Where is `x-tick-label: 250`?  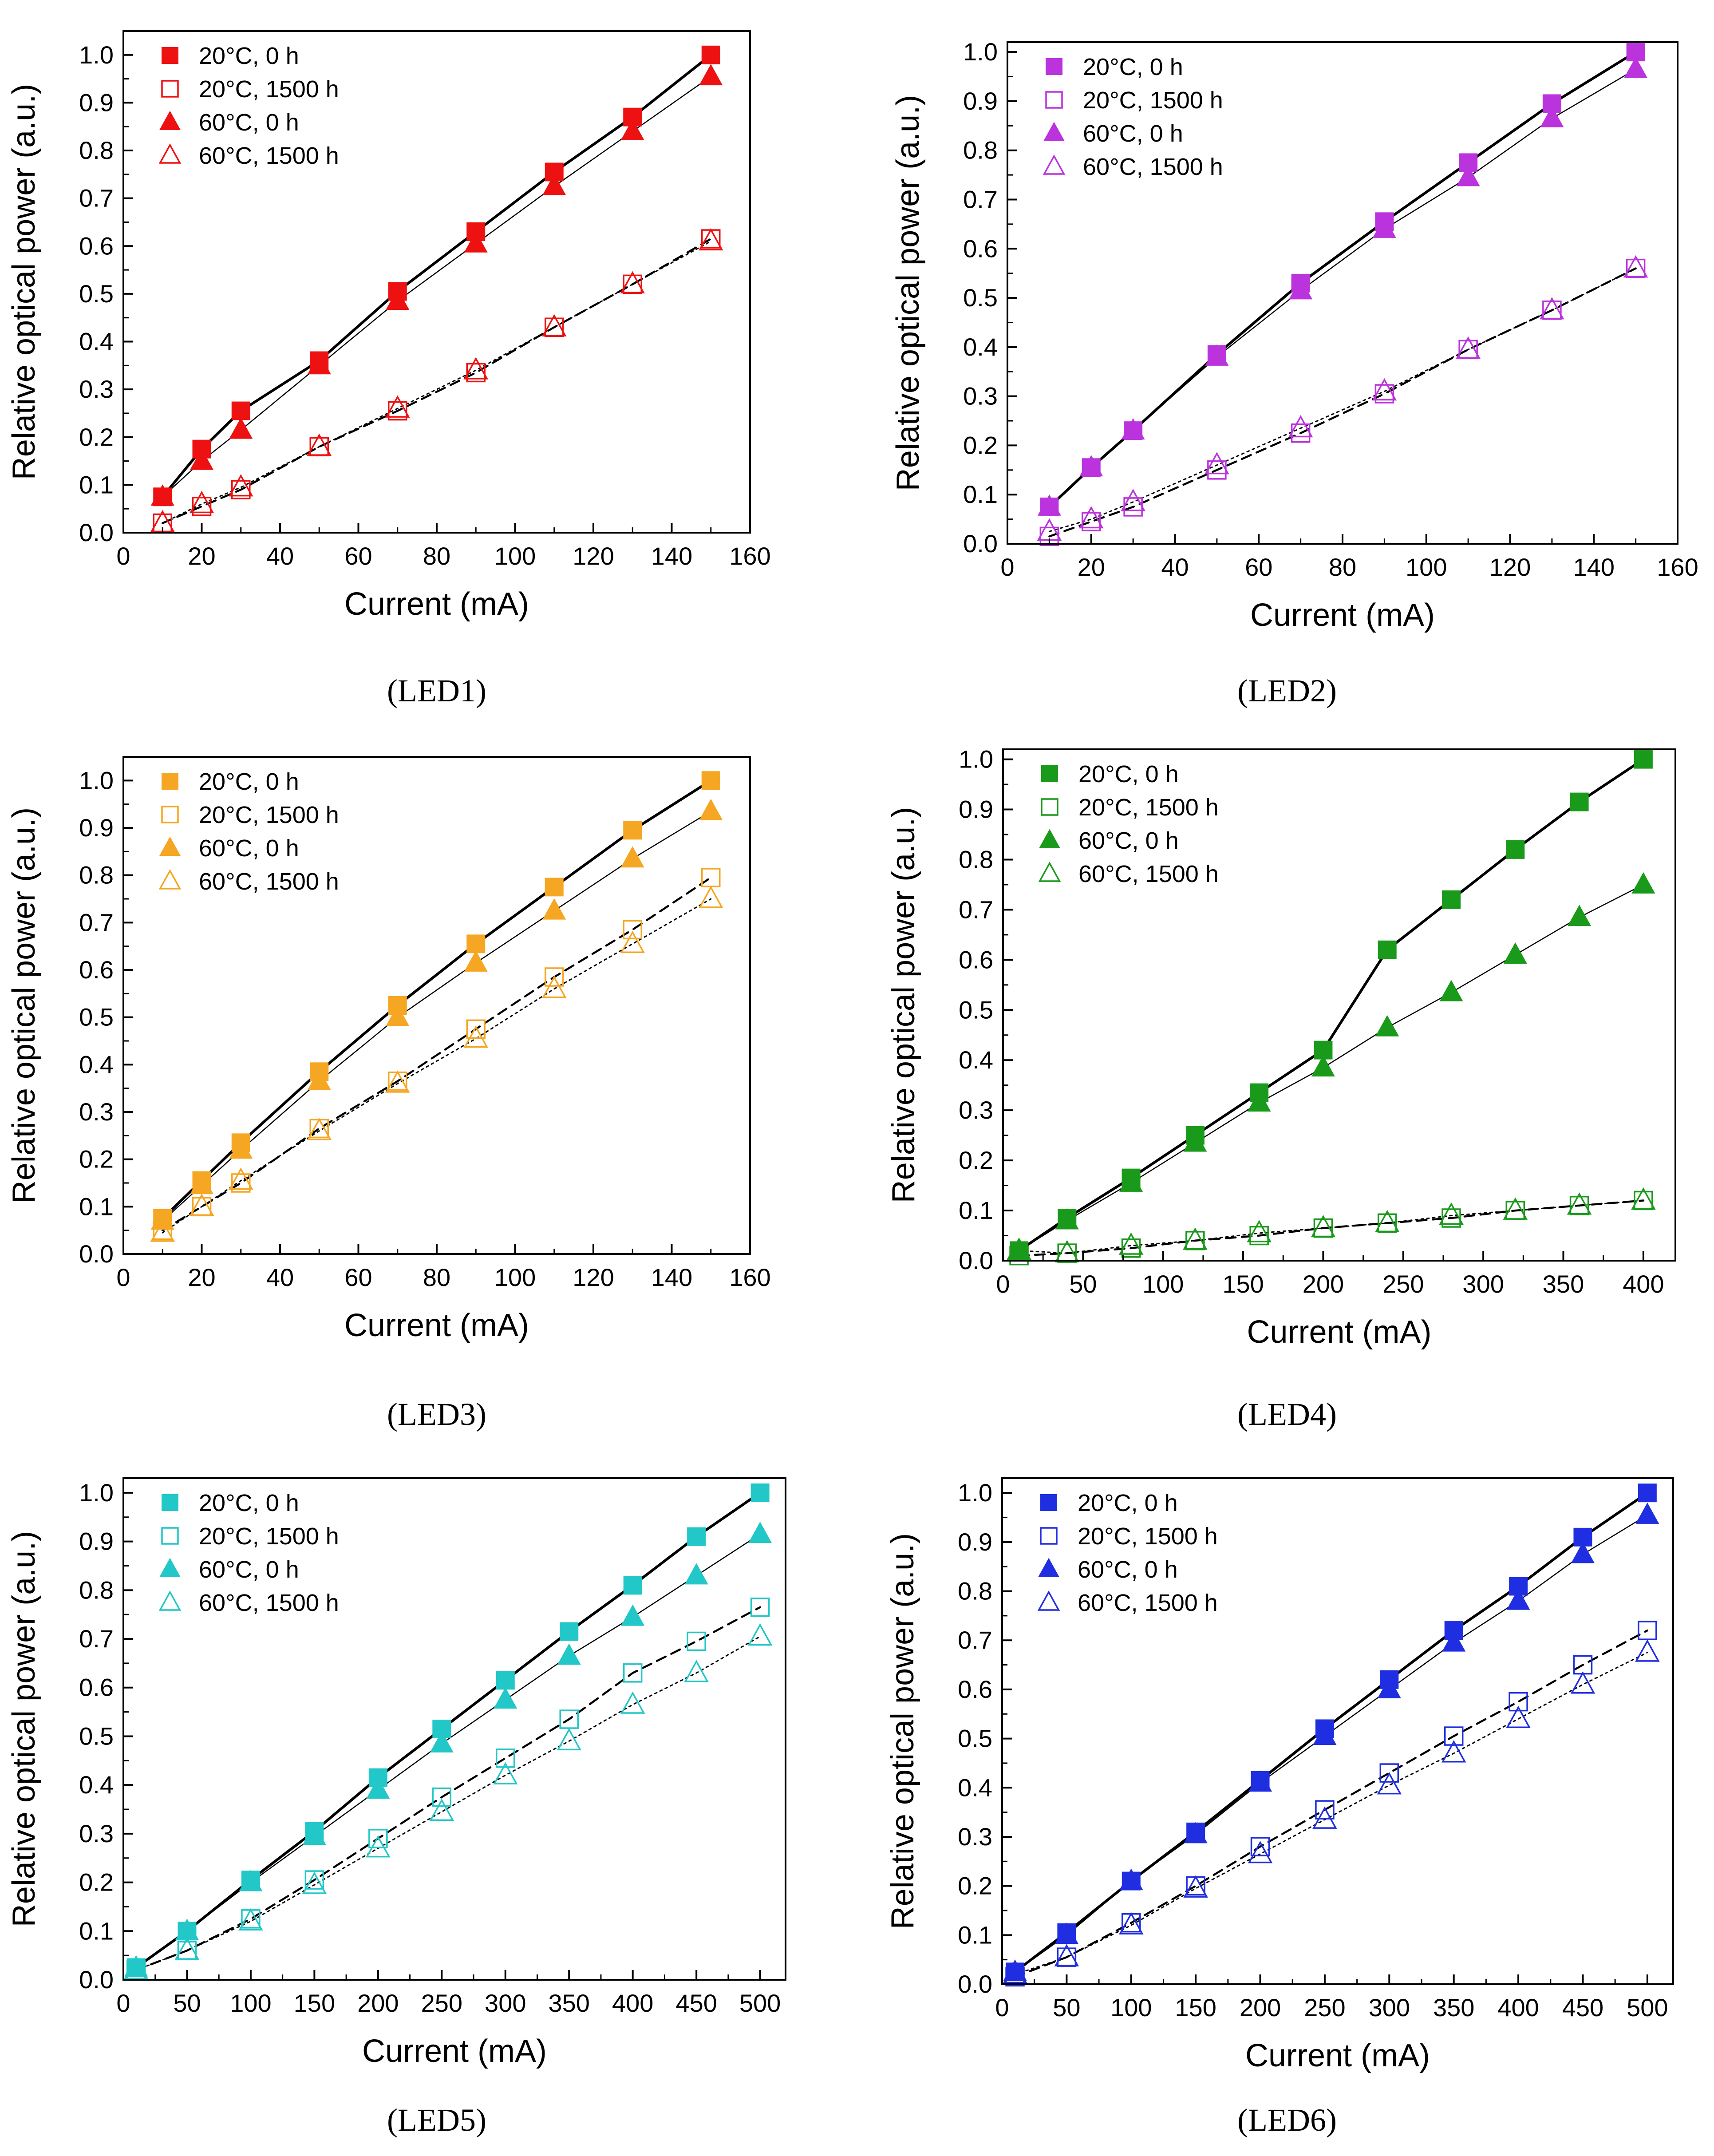
x-tick-label: 250 is located at coordinates (1403, 1284).